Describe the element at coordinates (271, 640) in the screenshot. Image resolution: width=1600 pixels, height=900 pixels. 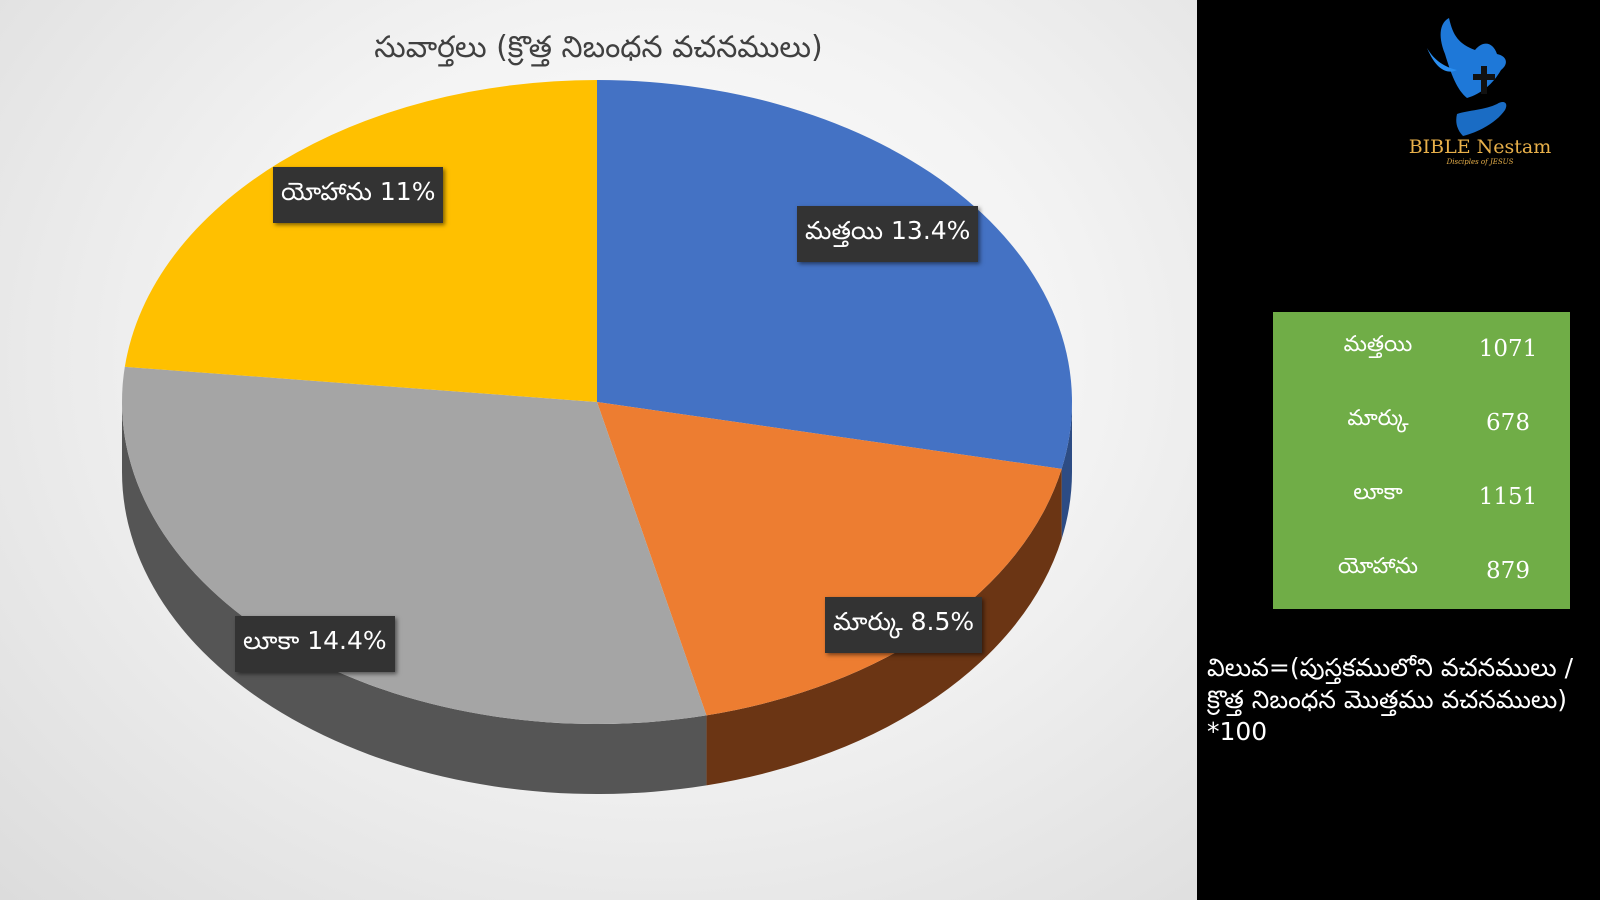
I see `slice-label-name: లూకా` at that location.